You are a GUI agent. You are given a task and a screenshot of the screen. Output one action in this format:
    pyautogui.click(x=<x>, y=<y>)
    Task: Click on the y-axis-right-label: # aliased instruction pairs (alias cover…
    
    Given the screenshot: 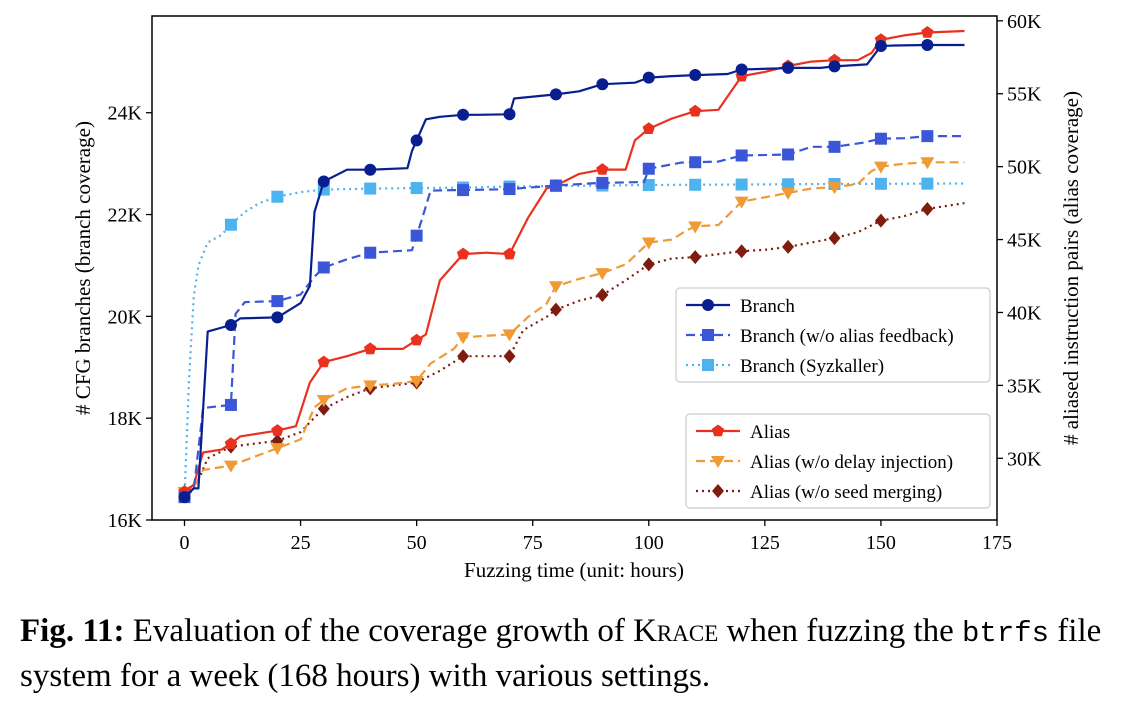 What is the action you would take?
    pyautogui.click(x=1071, y=268)
    